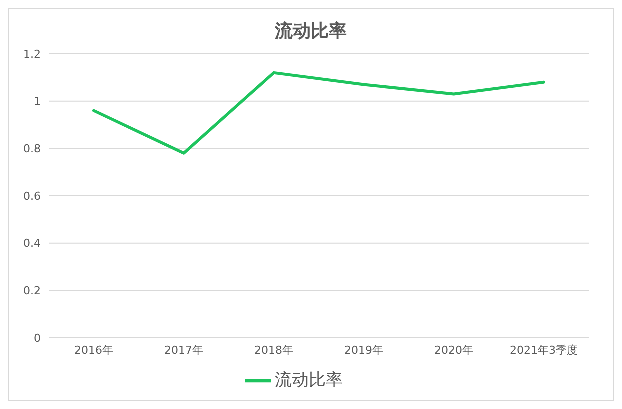 Image resolution: width=622 pixels, height=409 pixels. What do you see at coordinates (544, 350) in the screenshot?
I see `x-tick-label: 2021年3季度` at bounding box center [544, 350].